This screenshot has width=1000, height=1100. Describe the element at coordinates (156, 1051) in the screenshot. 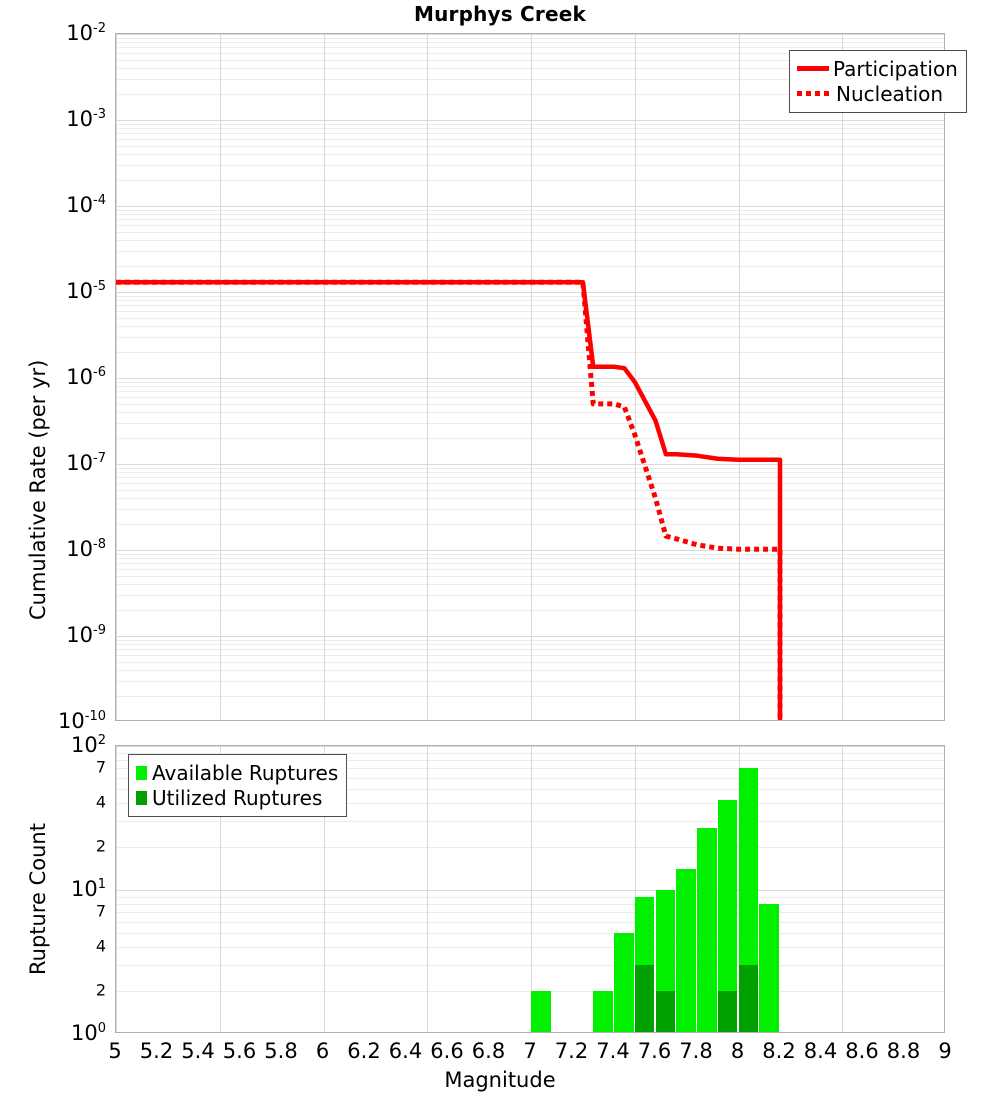

I see `x-tick-label: 5.2` at that location.